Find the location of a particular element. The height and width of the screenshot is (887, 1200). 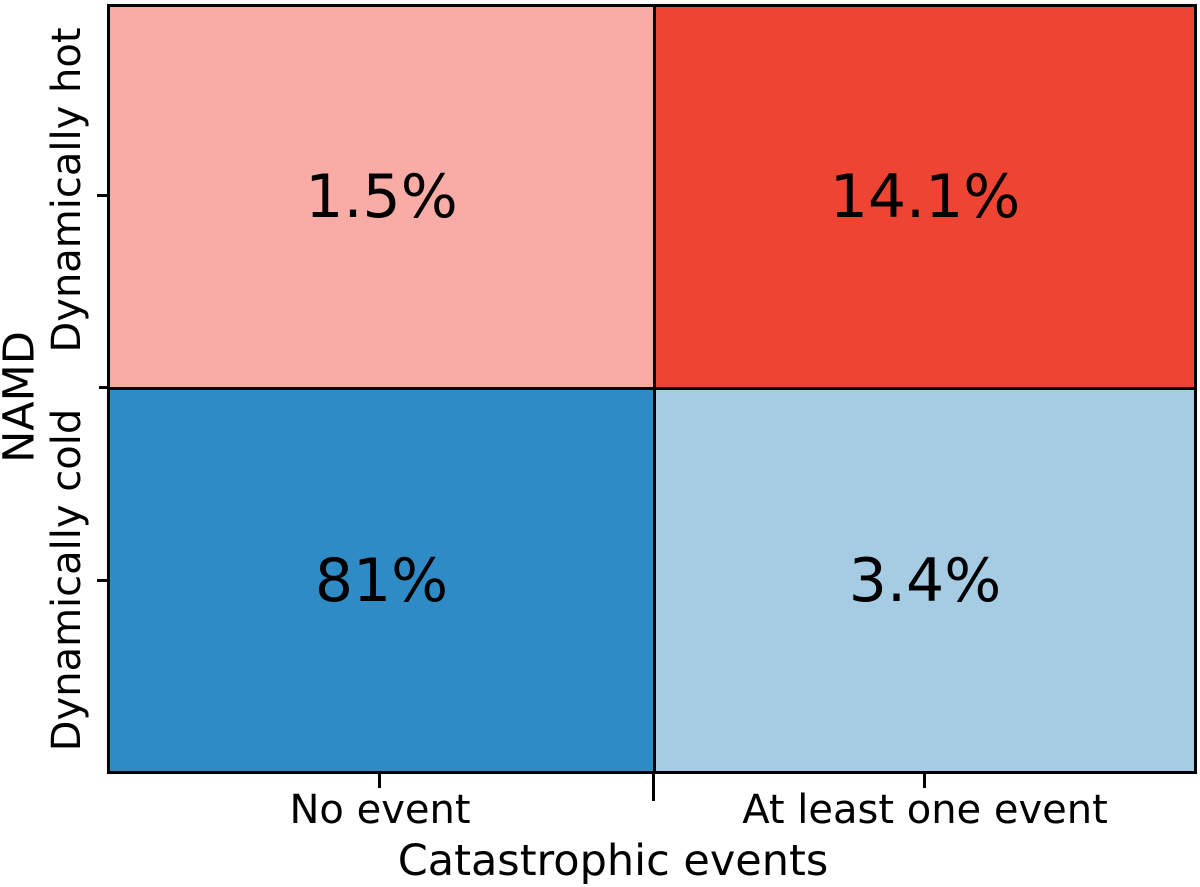

y-tick-label-dynamically-cold: Dynamically cold is located at coordinates (67, 580).